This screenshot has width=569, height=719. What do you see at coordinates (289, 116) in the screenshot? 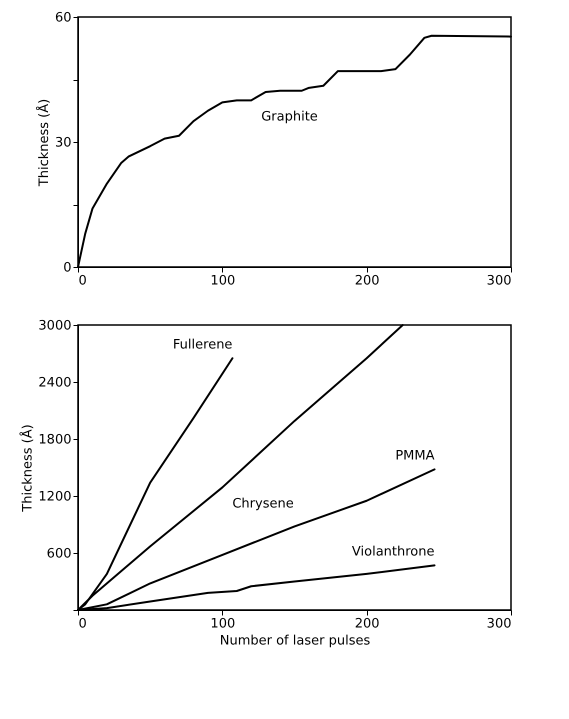
I see `series-label: Graphite` at bounding box center [289, 116].